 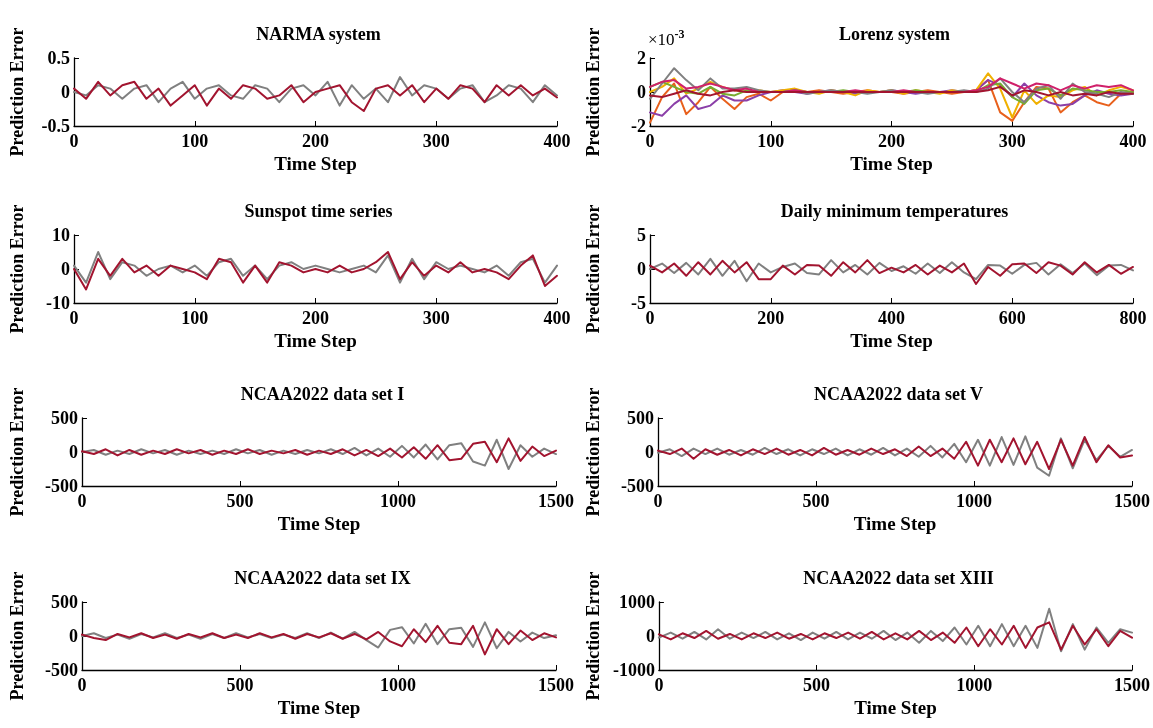 I want to click on chart-title: NCAA2022 data set I, so click(x=322, y=394).